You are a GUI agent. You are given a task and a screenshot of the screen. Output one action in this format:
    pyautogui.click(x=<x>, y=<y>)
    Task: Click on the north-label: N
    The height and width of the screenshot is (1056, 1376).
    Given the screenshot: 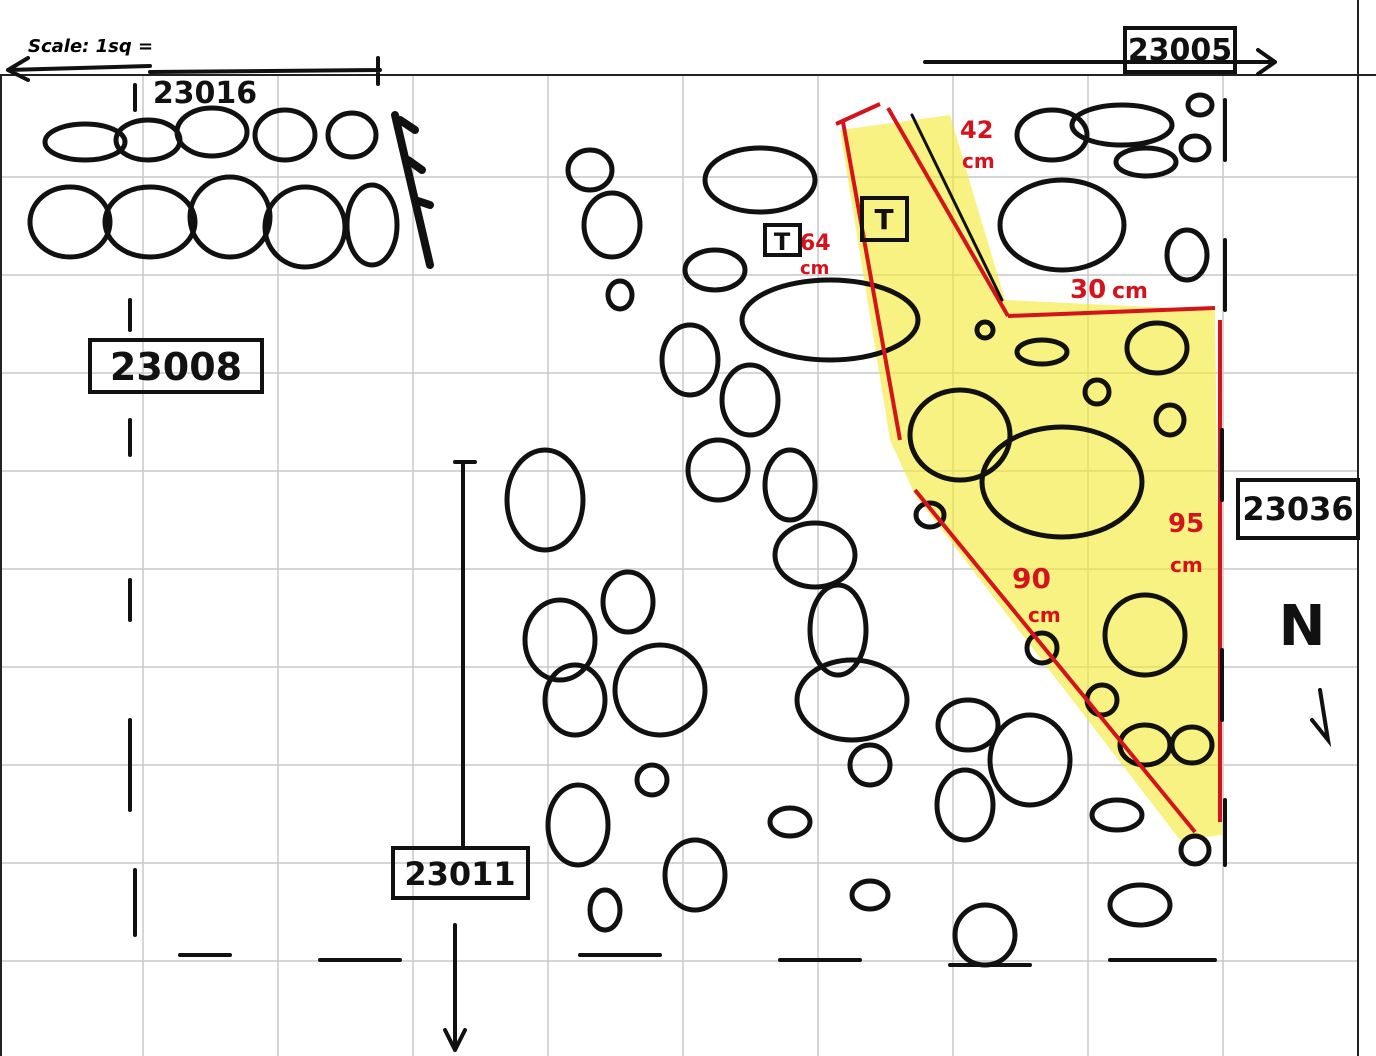 What is the action you would take?
    pyautogui.click(x=1302, y=626)
    